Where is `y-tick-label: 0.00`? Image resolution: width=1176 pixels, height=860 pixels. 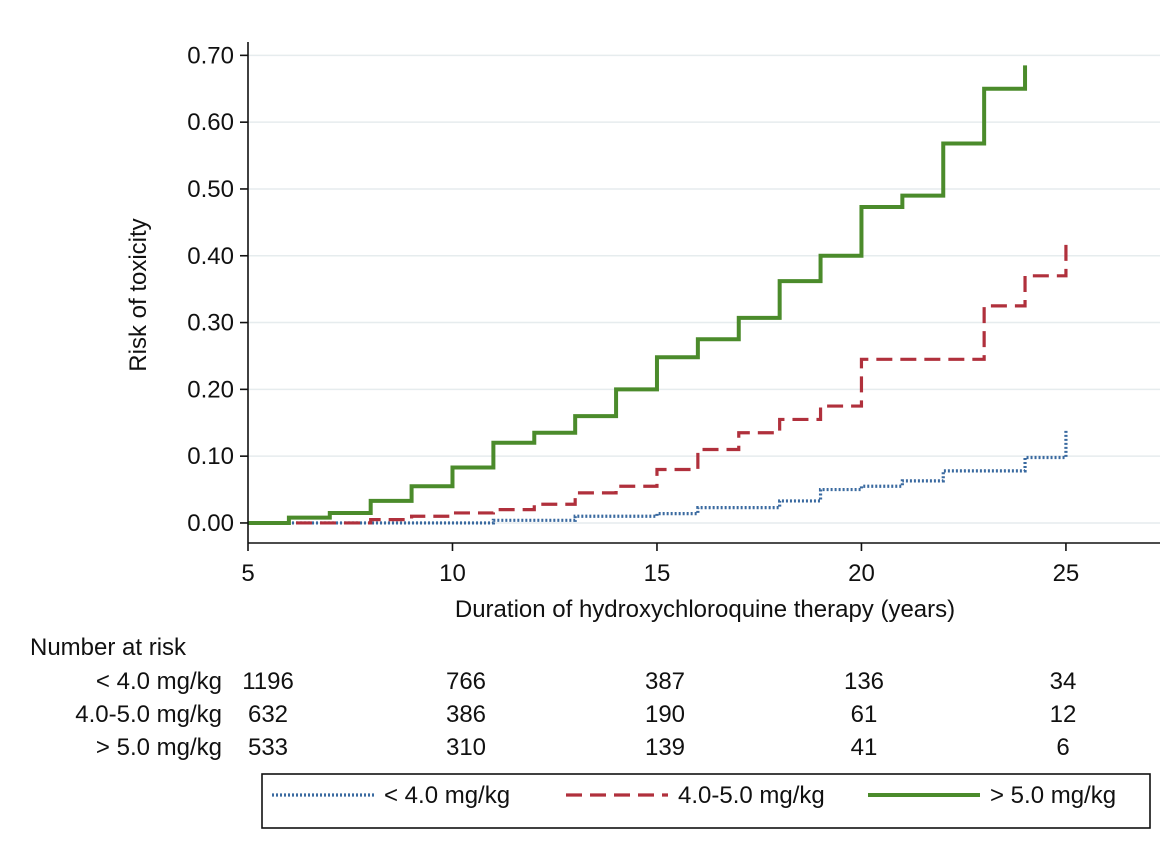 y-tick-label: 0.00 is located at coordinates (210, 523).